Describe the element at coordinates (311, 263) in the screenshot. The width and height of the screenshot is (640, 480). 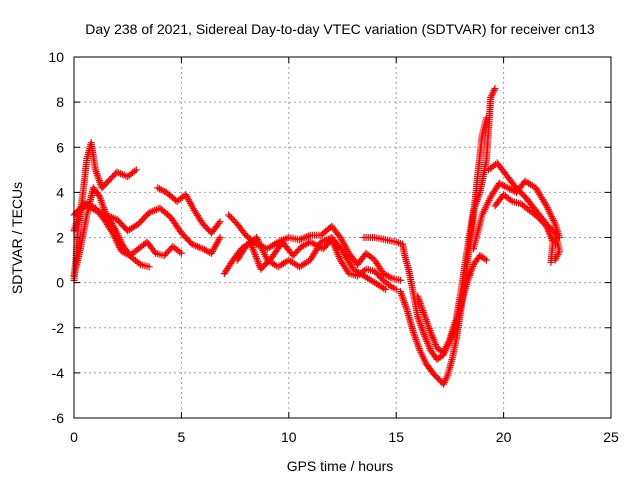
I see `series-track-h` at that location.